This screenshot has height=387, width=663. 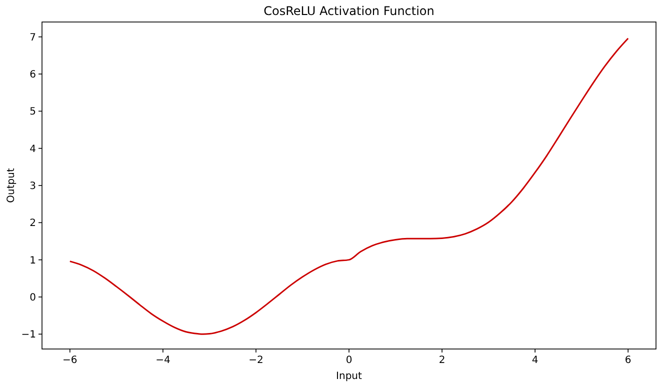 I want to click on y-tick-label: 7, so click(x=33, y=38).